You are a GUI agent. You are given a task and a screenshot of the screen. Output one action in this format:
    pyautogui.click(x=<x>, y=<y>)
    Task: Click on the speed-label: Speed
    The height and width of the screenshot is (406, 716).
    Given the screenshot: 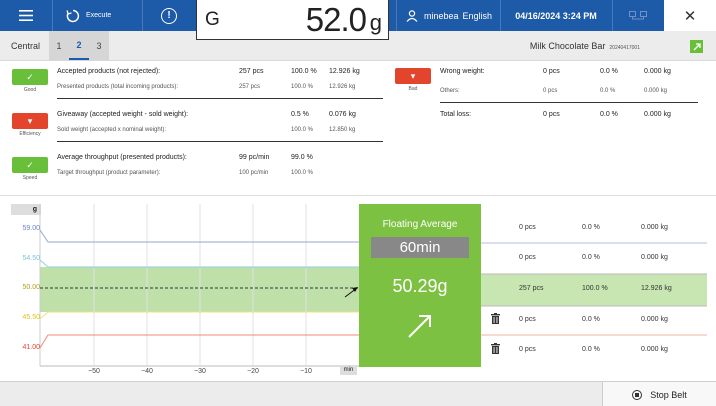 What is the action you would take?
    pyautogui.click(x=30, y=178)
    